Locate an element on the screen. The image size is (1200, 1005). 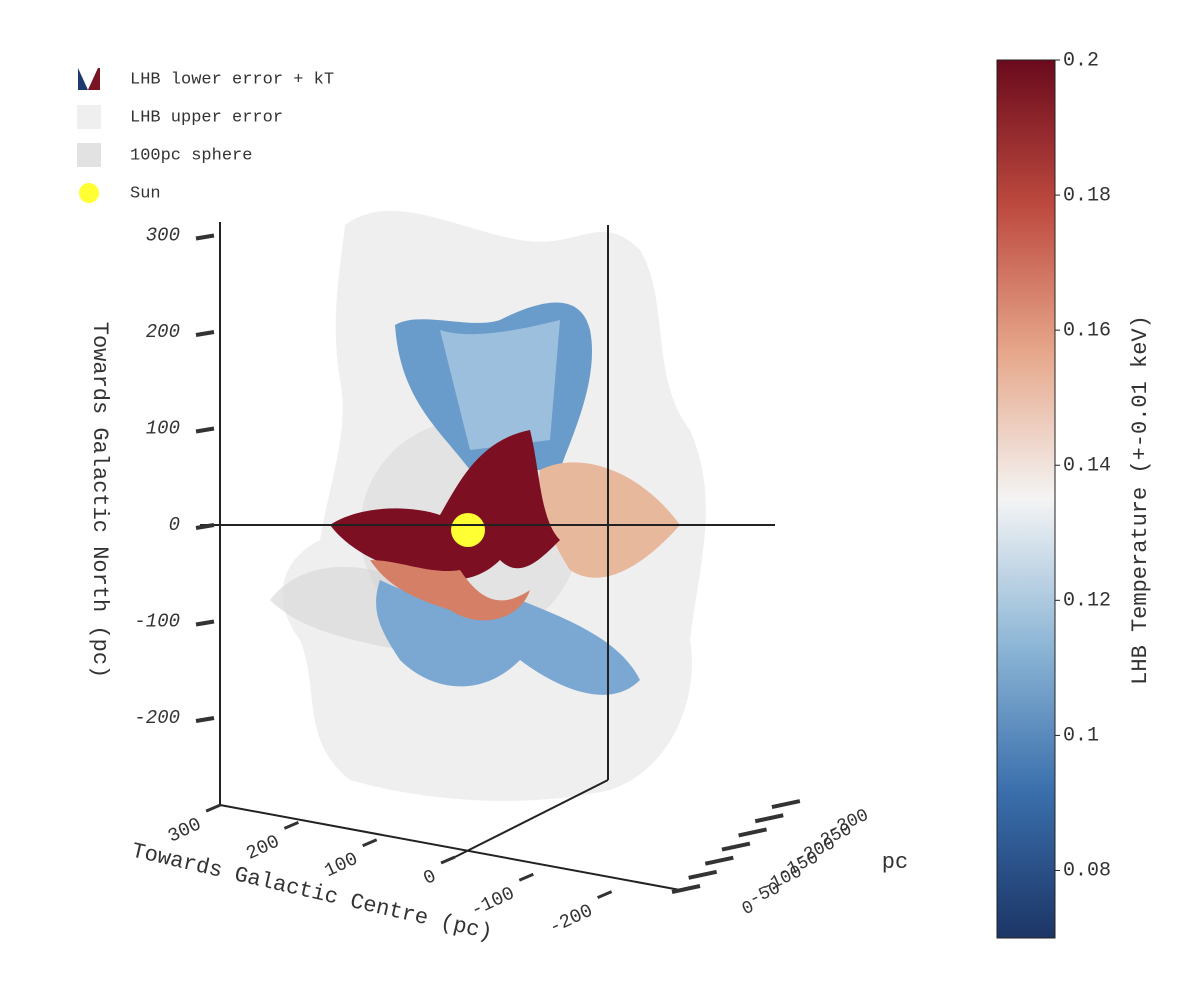
colorbar-tick-label: 0.14 is located at coordinates (1087, 466).